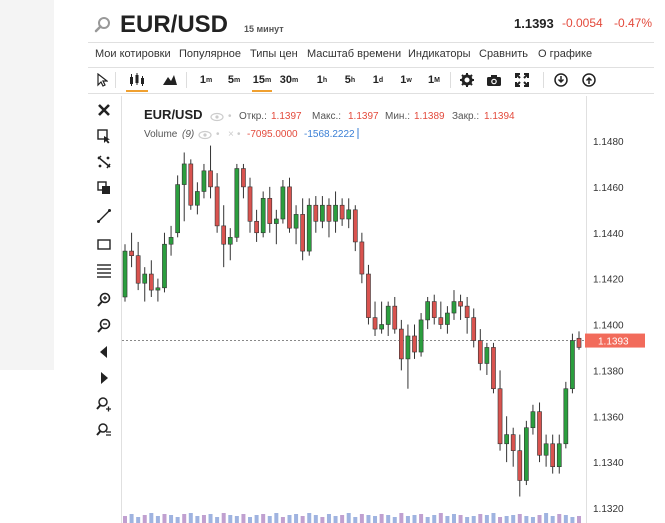 This screenshot has height=523, width=665. What do you see at coordinates (104, 352) in the screenshot?
I see `scroll-left-icon` at bounding box center [104, 352].